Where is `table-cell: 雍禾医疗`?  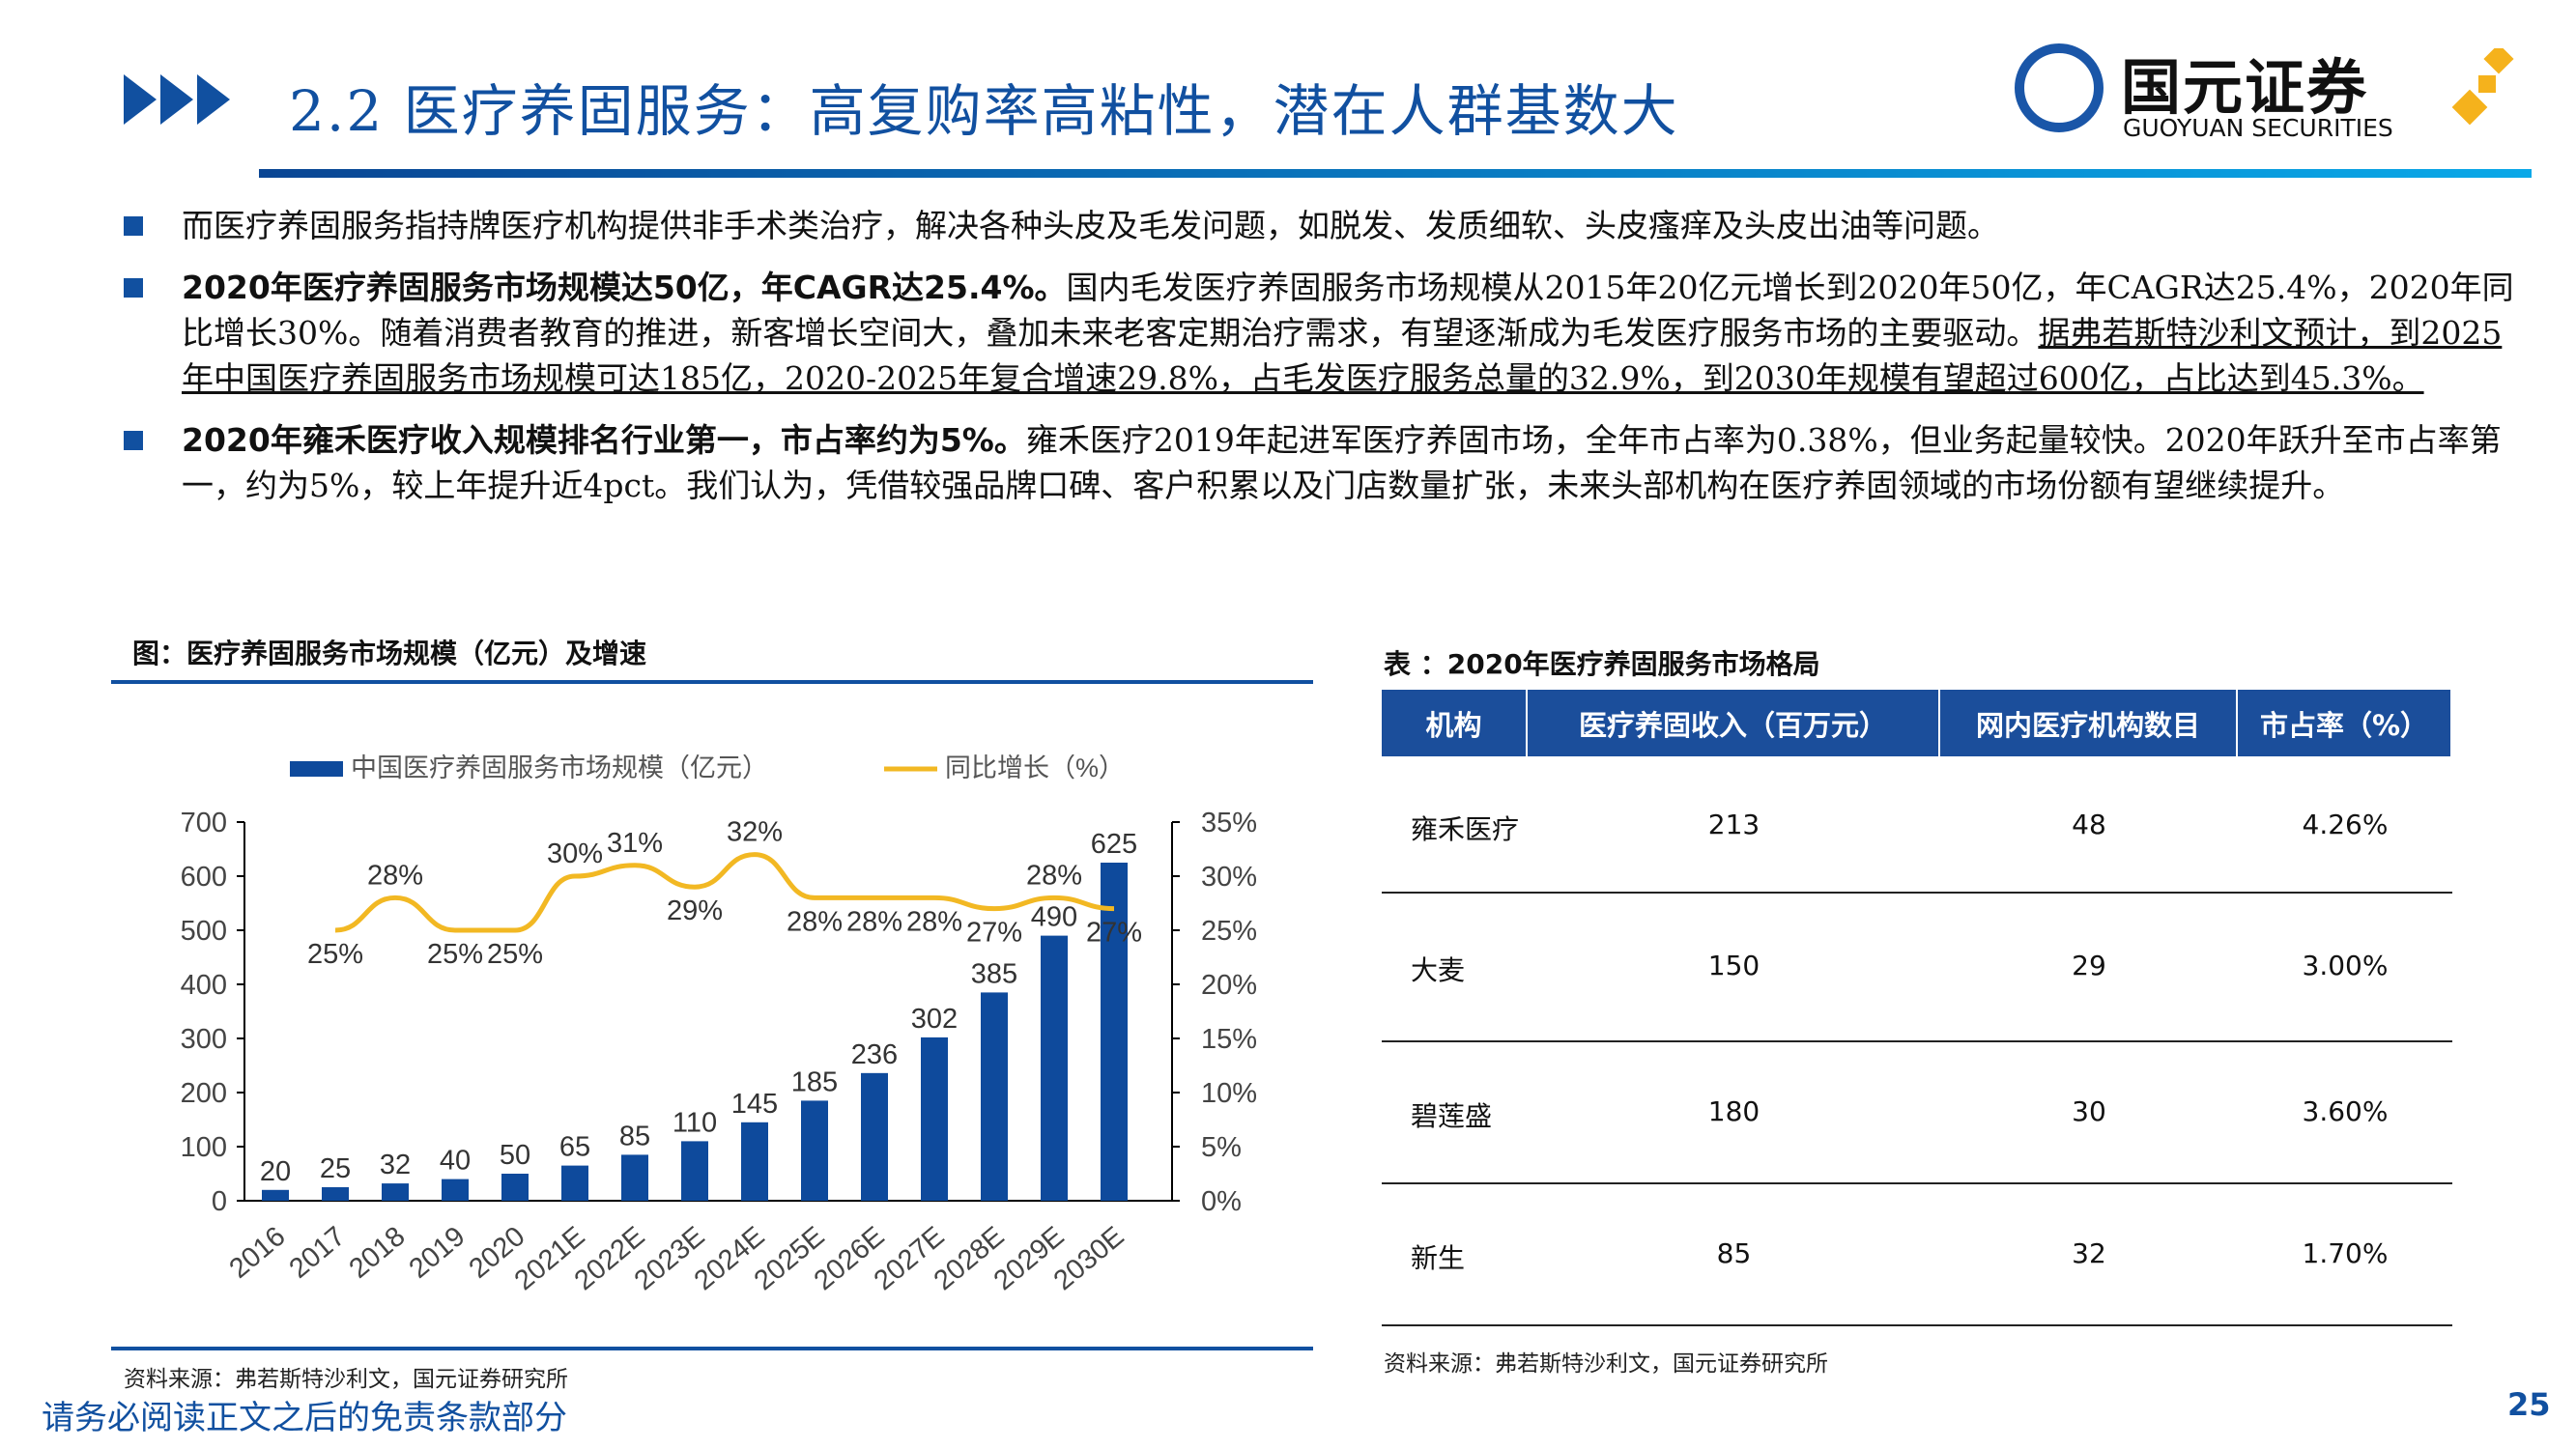 table-cell: 雍禾医疗 is located at coordinates (1466, 829).